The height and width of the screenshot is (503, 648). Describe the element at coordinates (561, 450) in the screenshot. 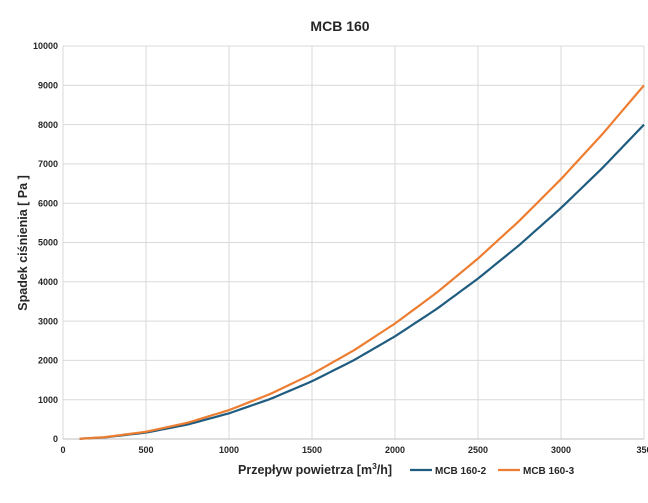

I see `x-tick-label: 3000` at that location.